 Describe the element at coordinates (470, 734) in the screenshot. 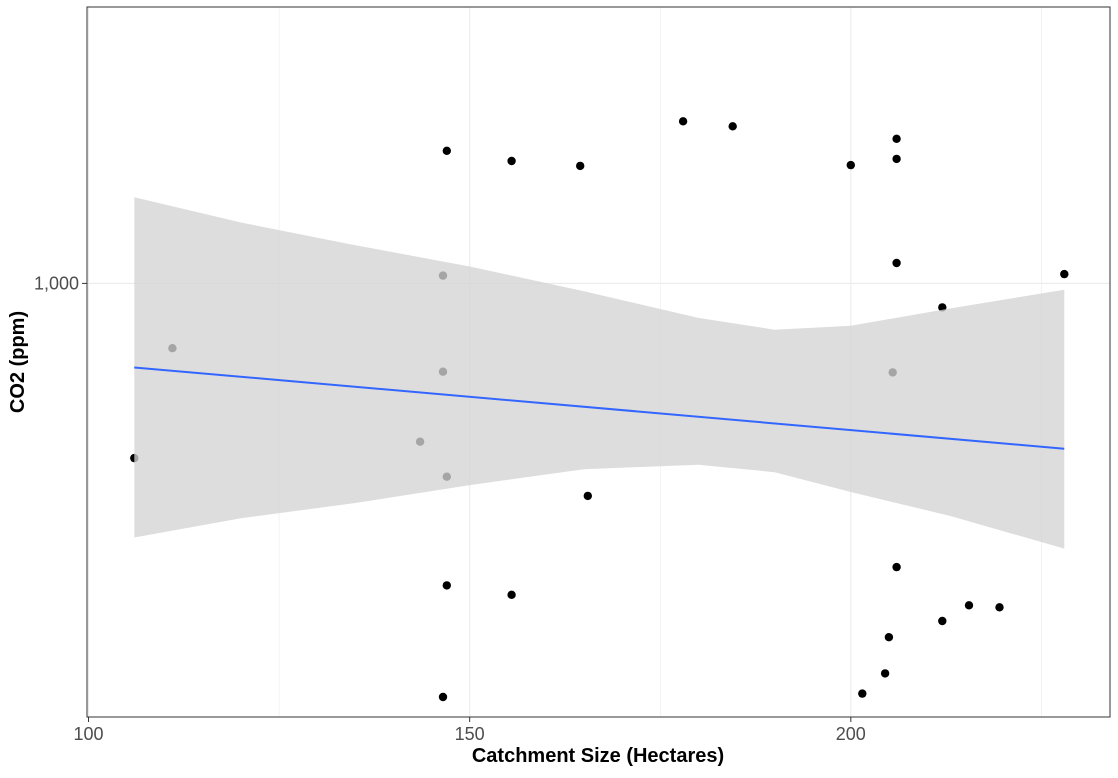

I see `x-tick-label: 150` at that location.